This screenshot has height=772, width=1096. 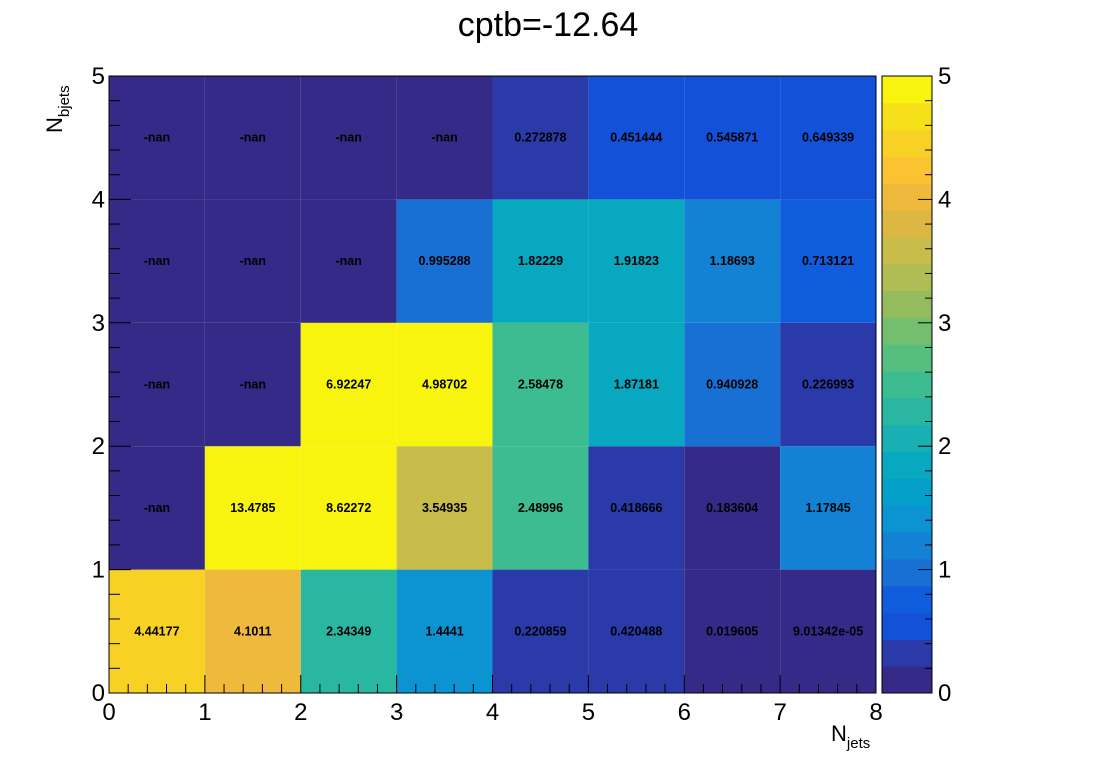 I want to click on cell-value-label: 1.91823, so click(x=636, y=261).